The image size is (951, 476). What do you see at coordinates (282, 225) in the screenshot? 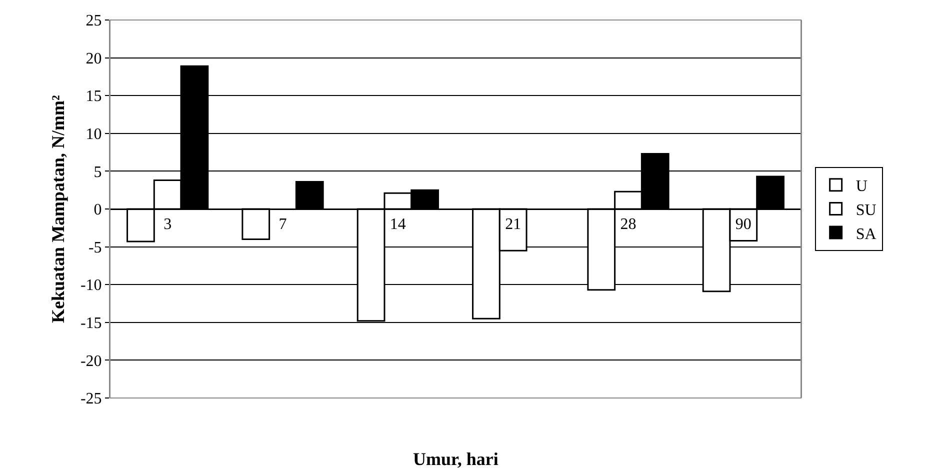
I see `x-tick-label: 7` at bounding box center [282, 225].